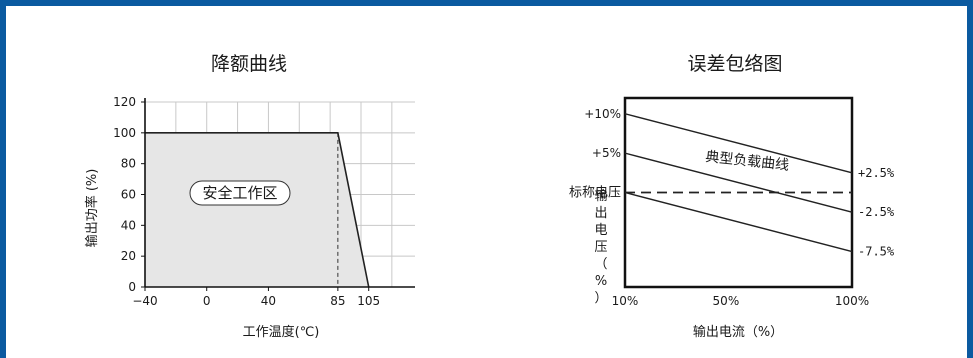 This screenshot has width=973, height=358. I want to click on envelope-y-label-char: 电, so click(600, 230).